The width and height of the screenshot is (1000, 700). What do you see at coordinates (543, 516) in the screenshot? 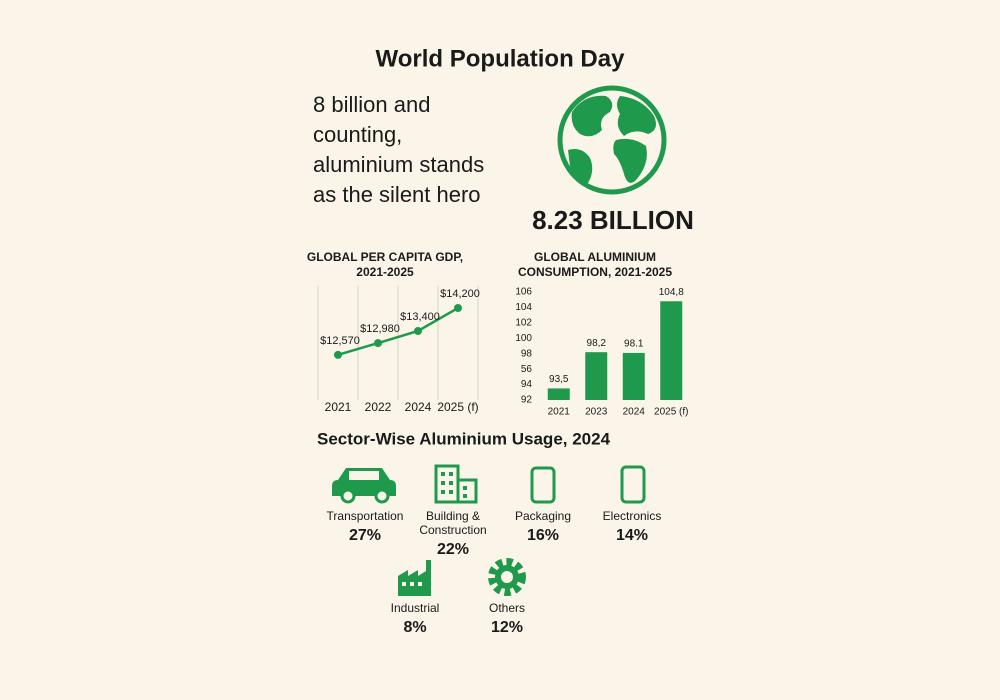
I see `sector-name: Packaging` at bounding box center [543, 516].